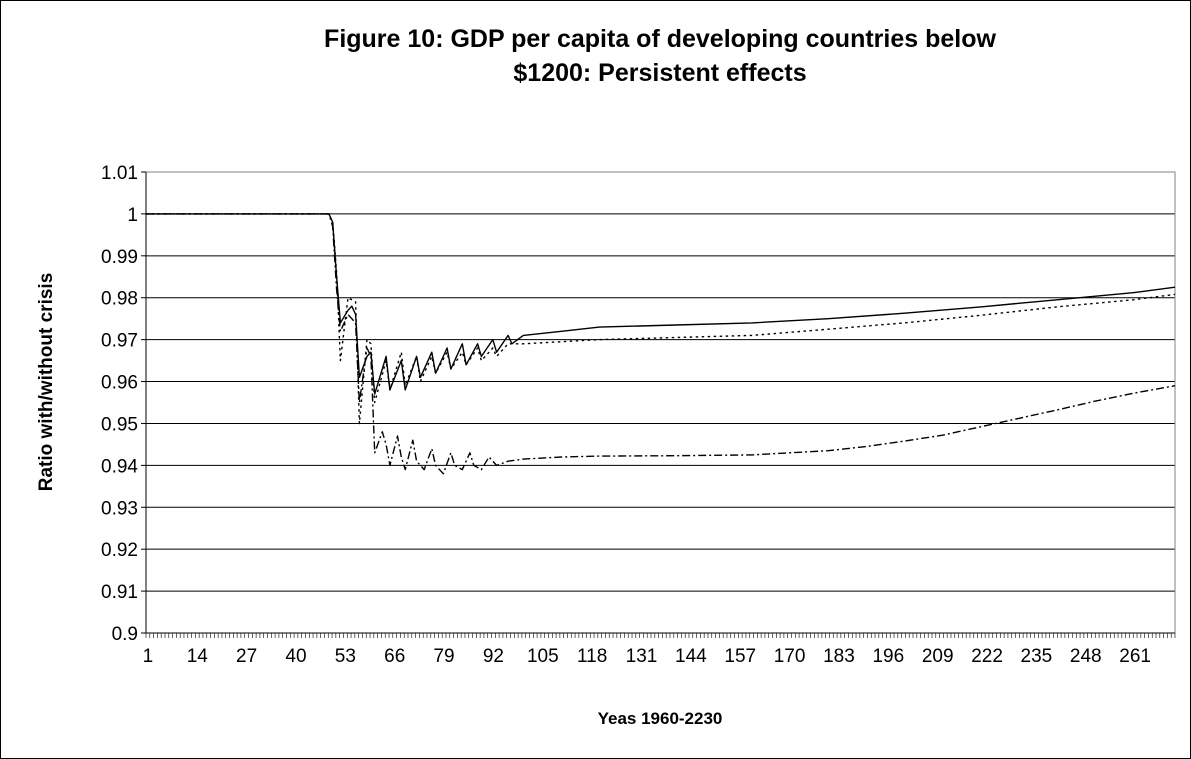 The image size is (1191, 759). I want to click on x-tick-label: 261, so click(1135, 656).